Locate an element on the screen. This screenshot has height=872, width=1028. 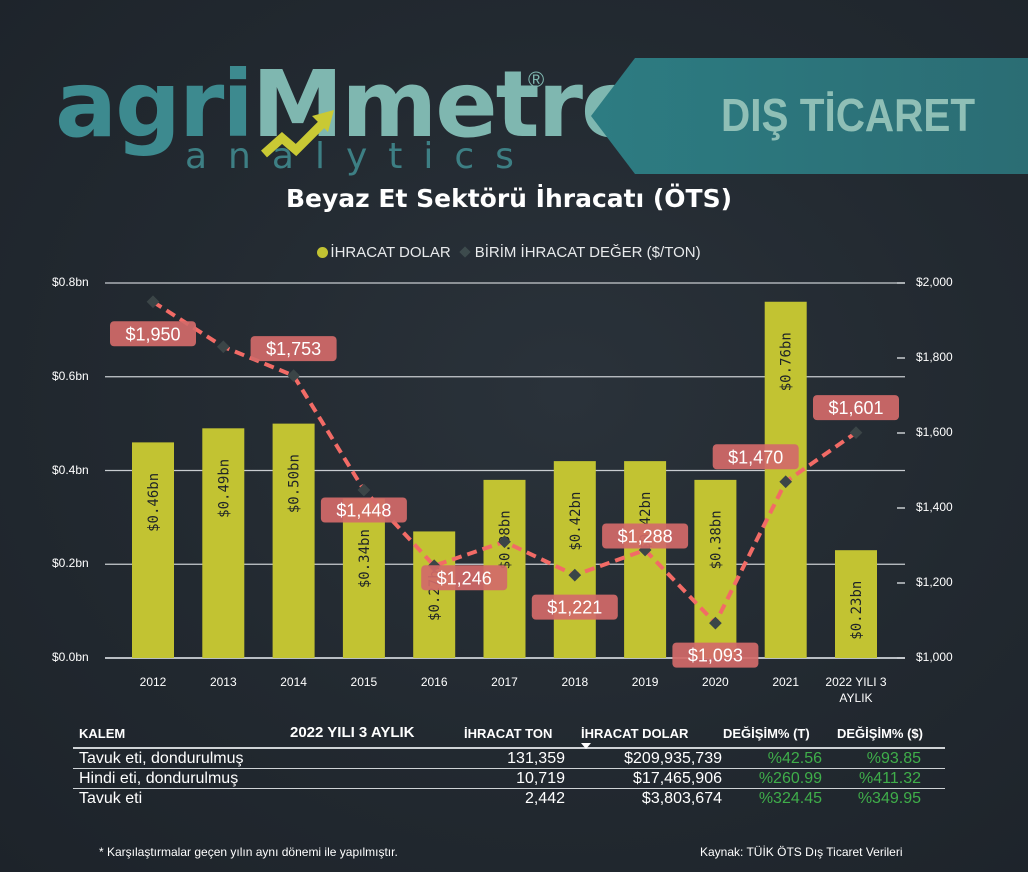
line-value-label: $1,221 is located at coordinates (574, 607).